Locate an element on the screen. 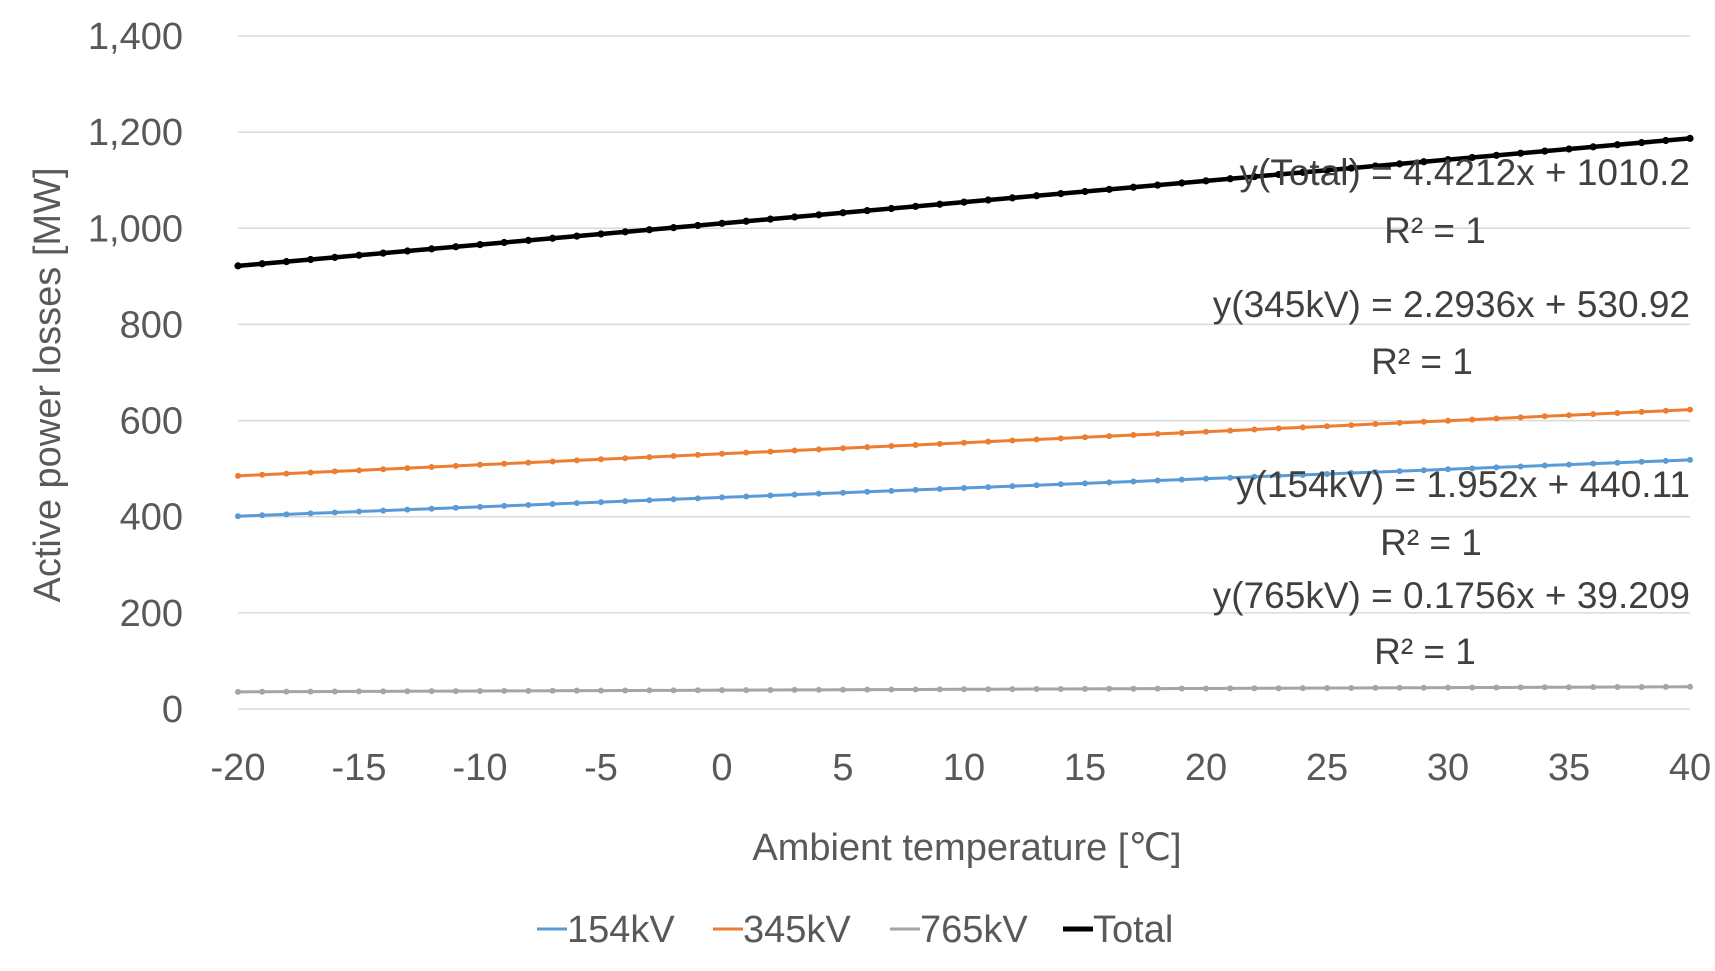  legend-item-765kv: 765kV is located at coordinates (959, 930).